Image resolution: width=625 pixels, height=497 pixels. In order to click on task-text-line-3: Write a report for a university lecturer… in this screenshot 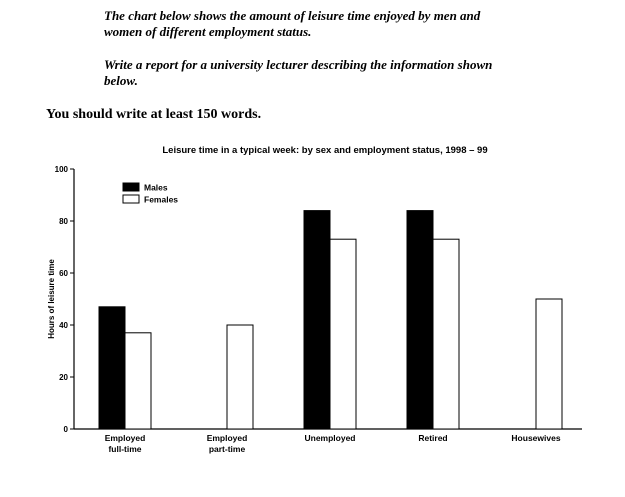, I will do `click(298, 64)`.